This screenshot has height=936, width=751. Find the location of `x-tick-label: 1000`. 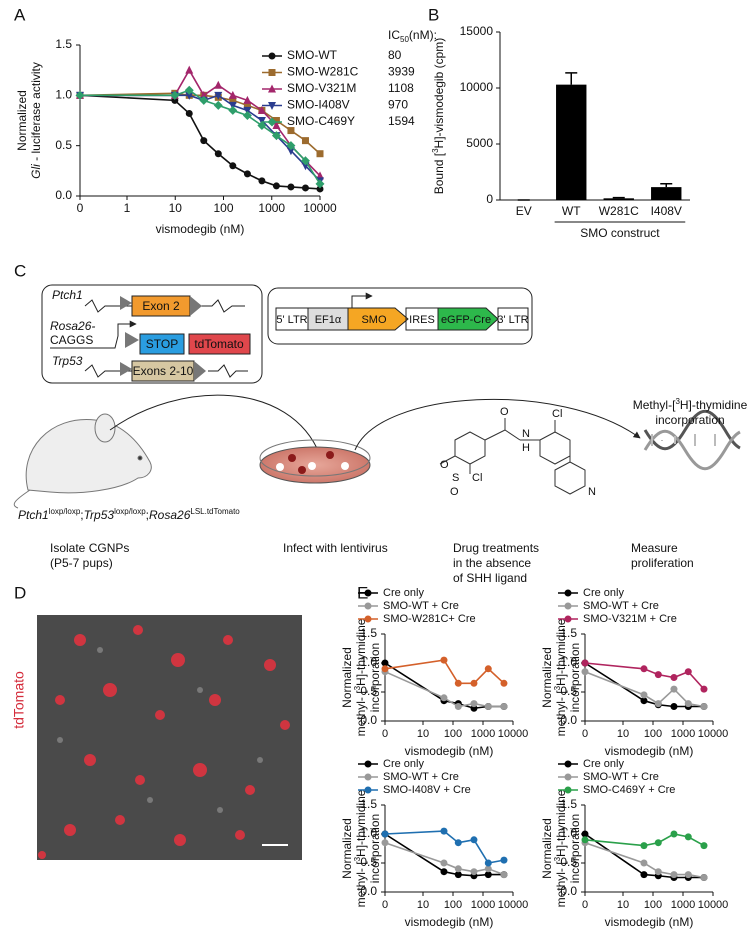

x-tick-label: 1000 is located at coordinates (271, 208).